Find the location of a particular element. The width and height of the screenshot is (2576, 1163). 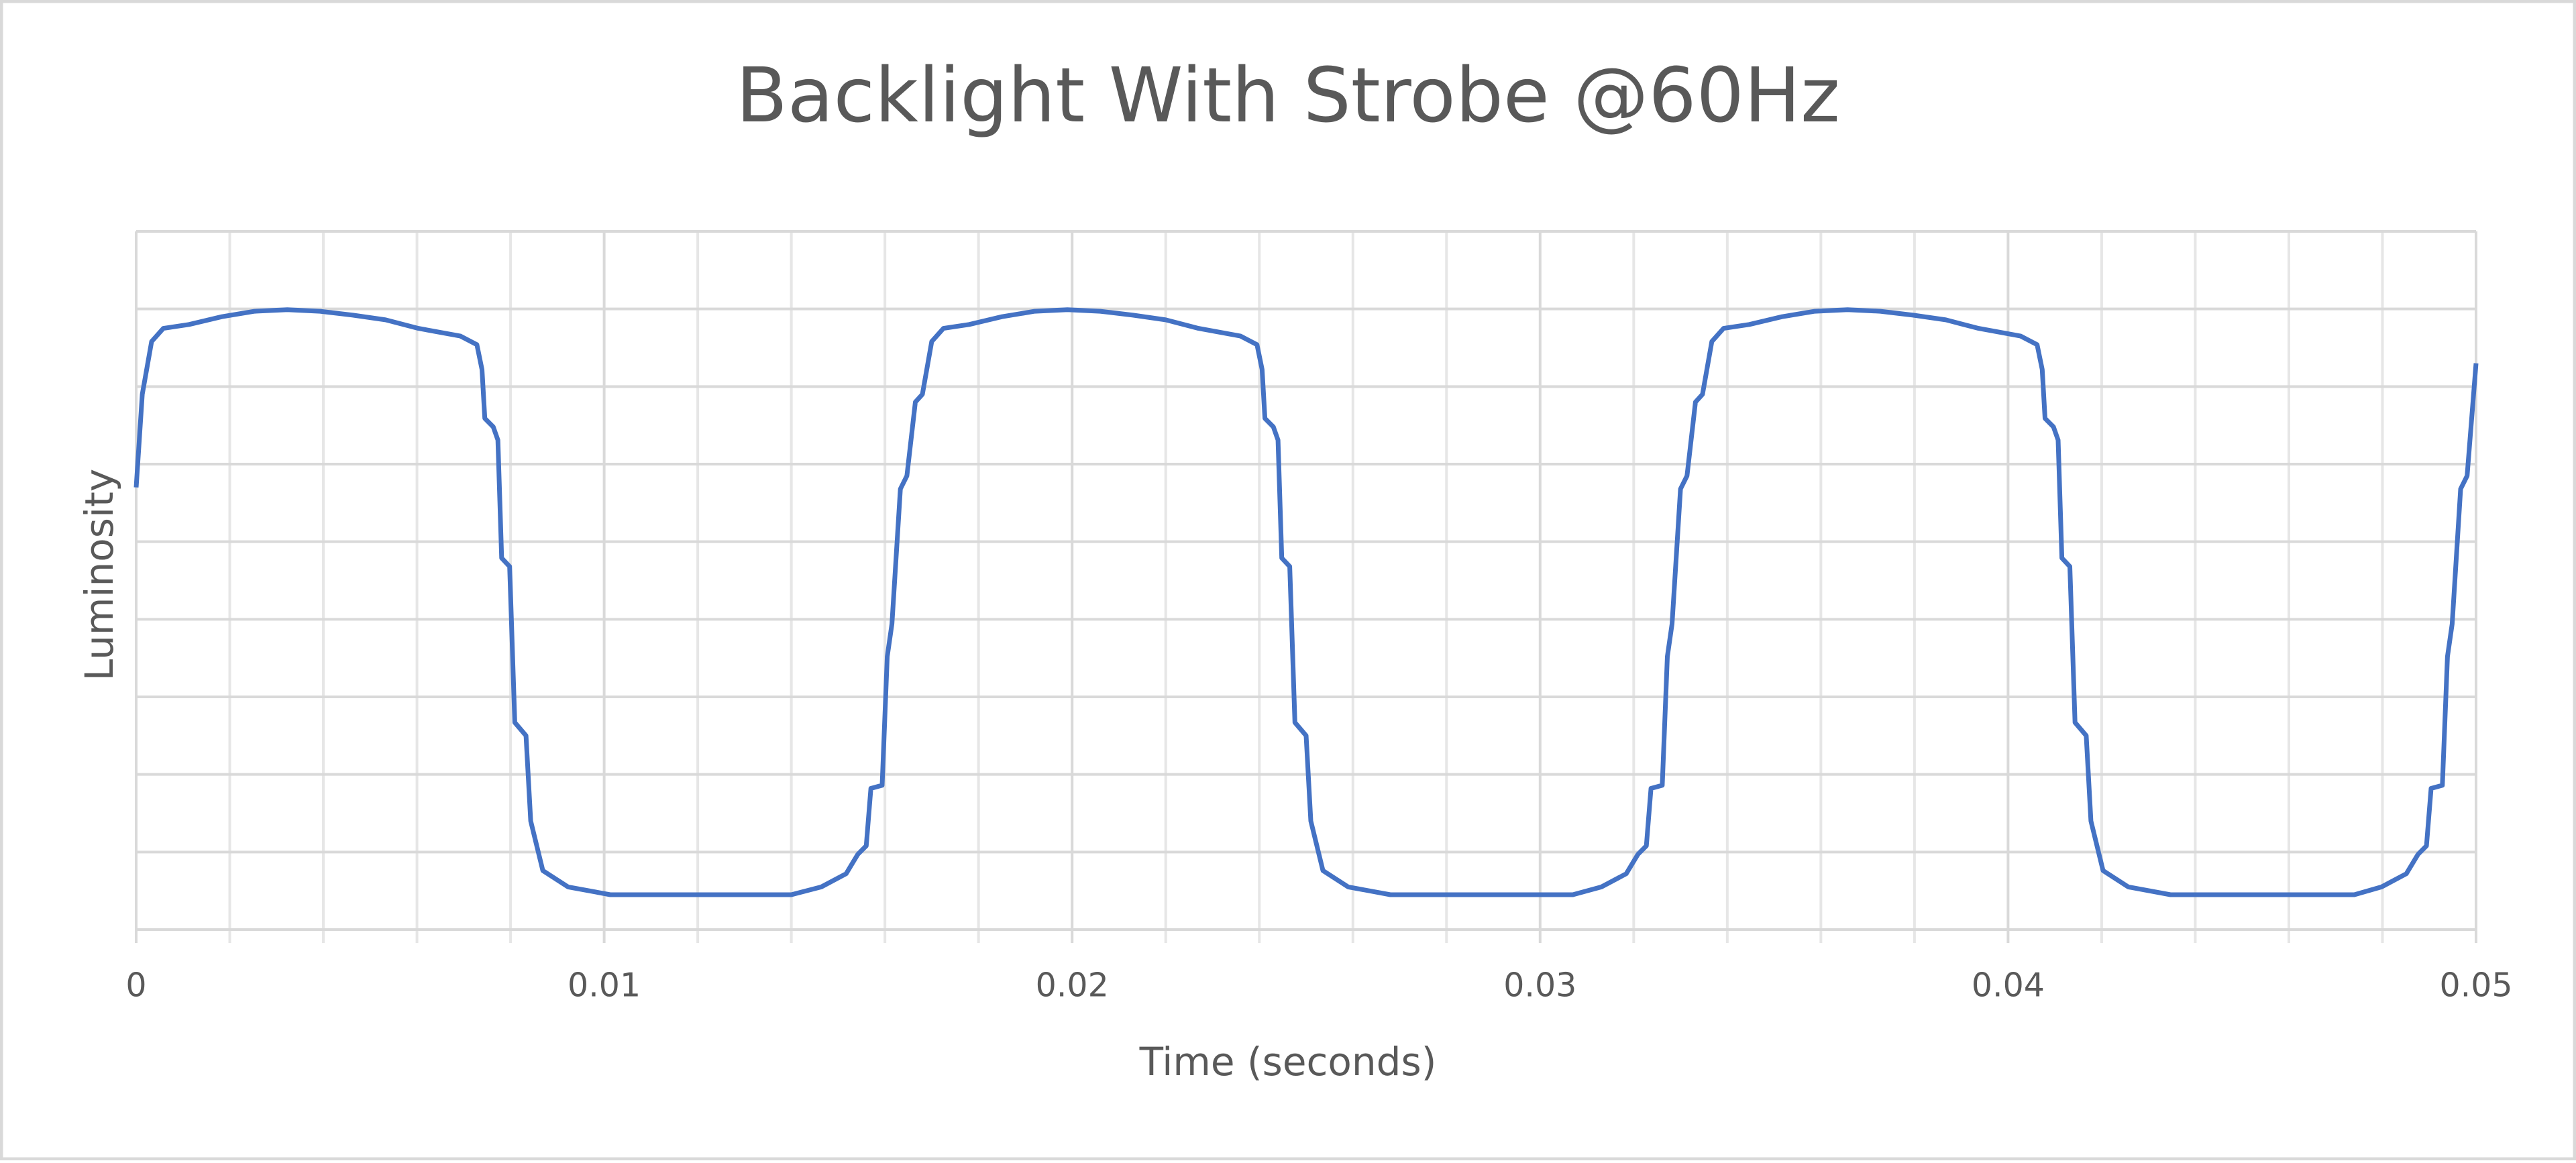

x-tick-label: 0.04 is located at coordinates (2008, 985).